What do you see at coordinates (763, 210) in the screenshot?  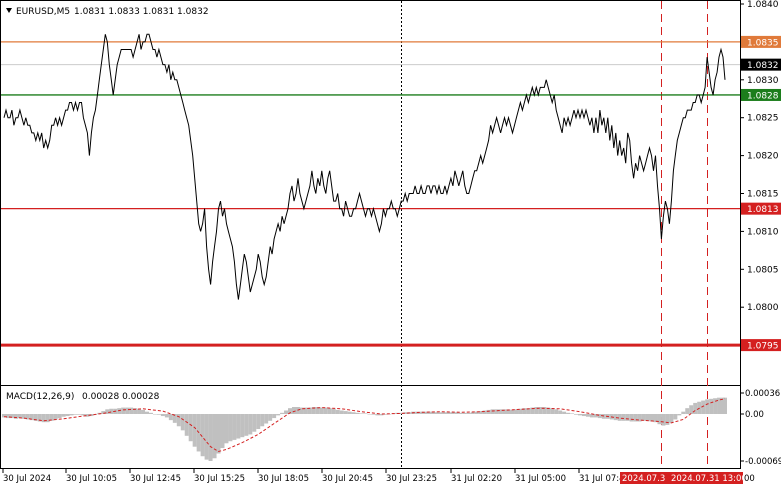 I see `level-price-label: 1.0813` at bounding box center [763, 210].